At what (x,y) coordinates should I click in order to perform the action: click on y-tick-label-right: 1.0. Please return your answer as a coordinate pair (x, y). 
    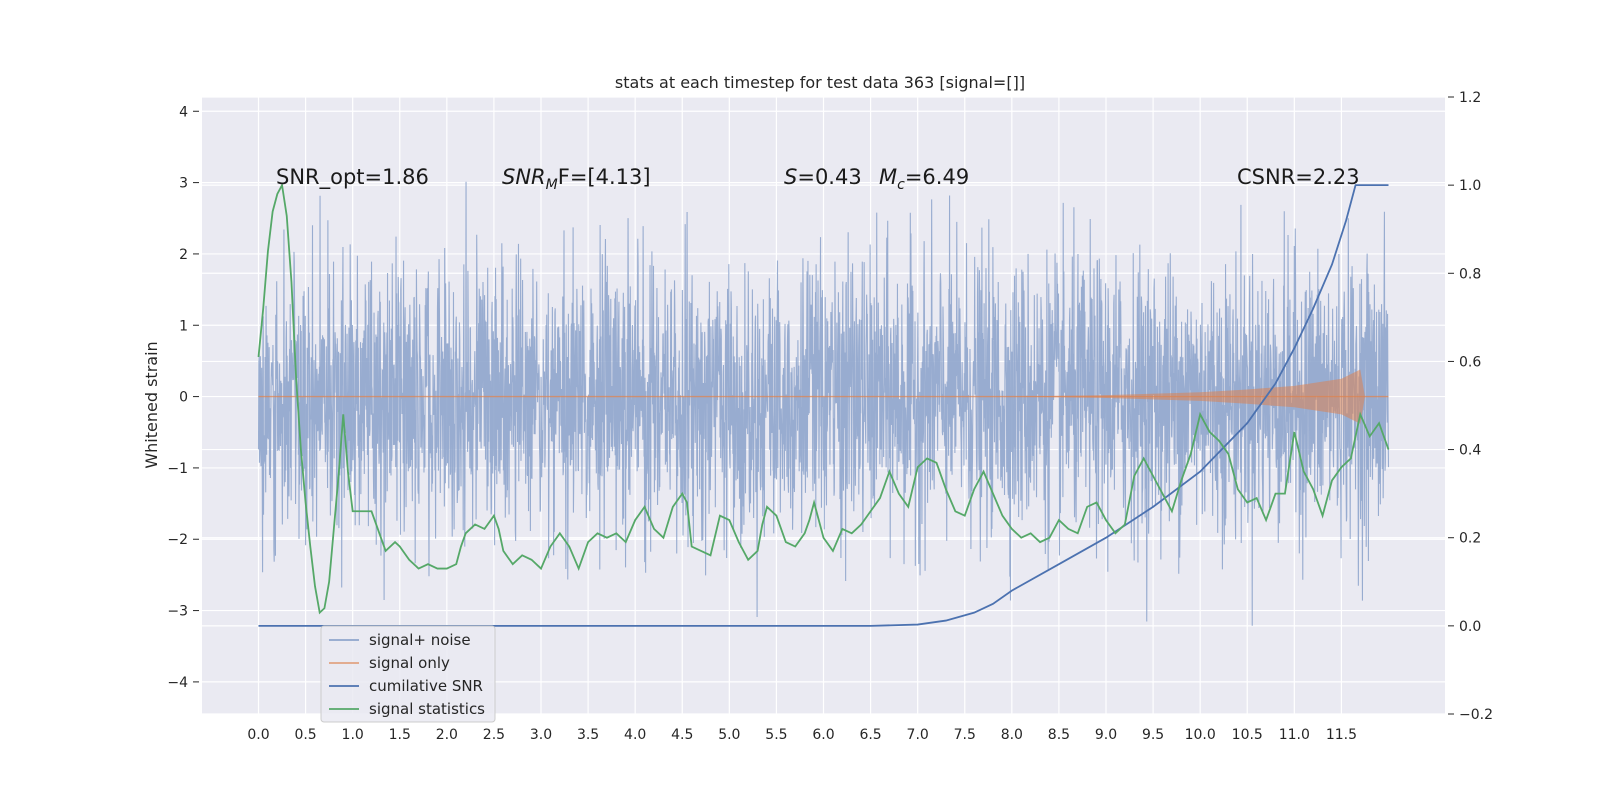
    Looking at the image, I should click on (1470, 186).